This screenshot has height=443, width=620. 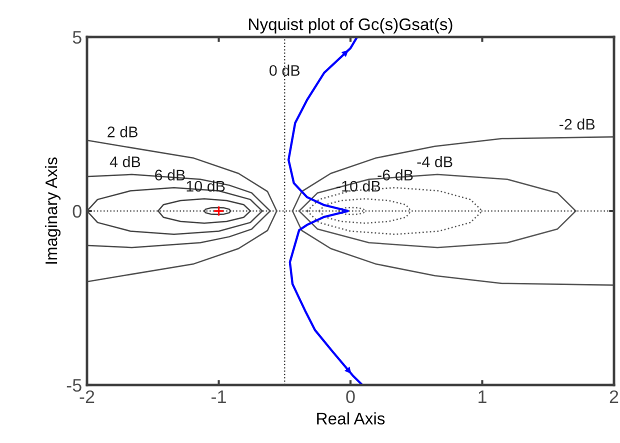 I want to click on annotation: -4 dB, so click(x=434, y=162).